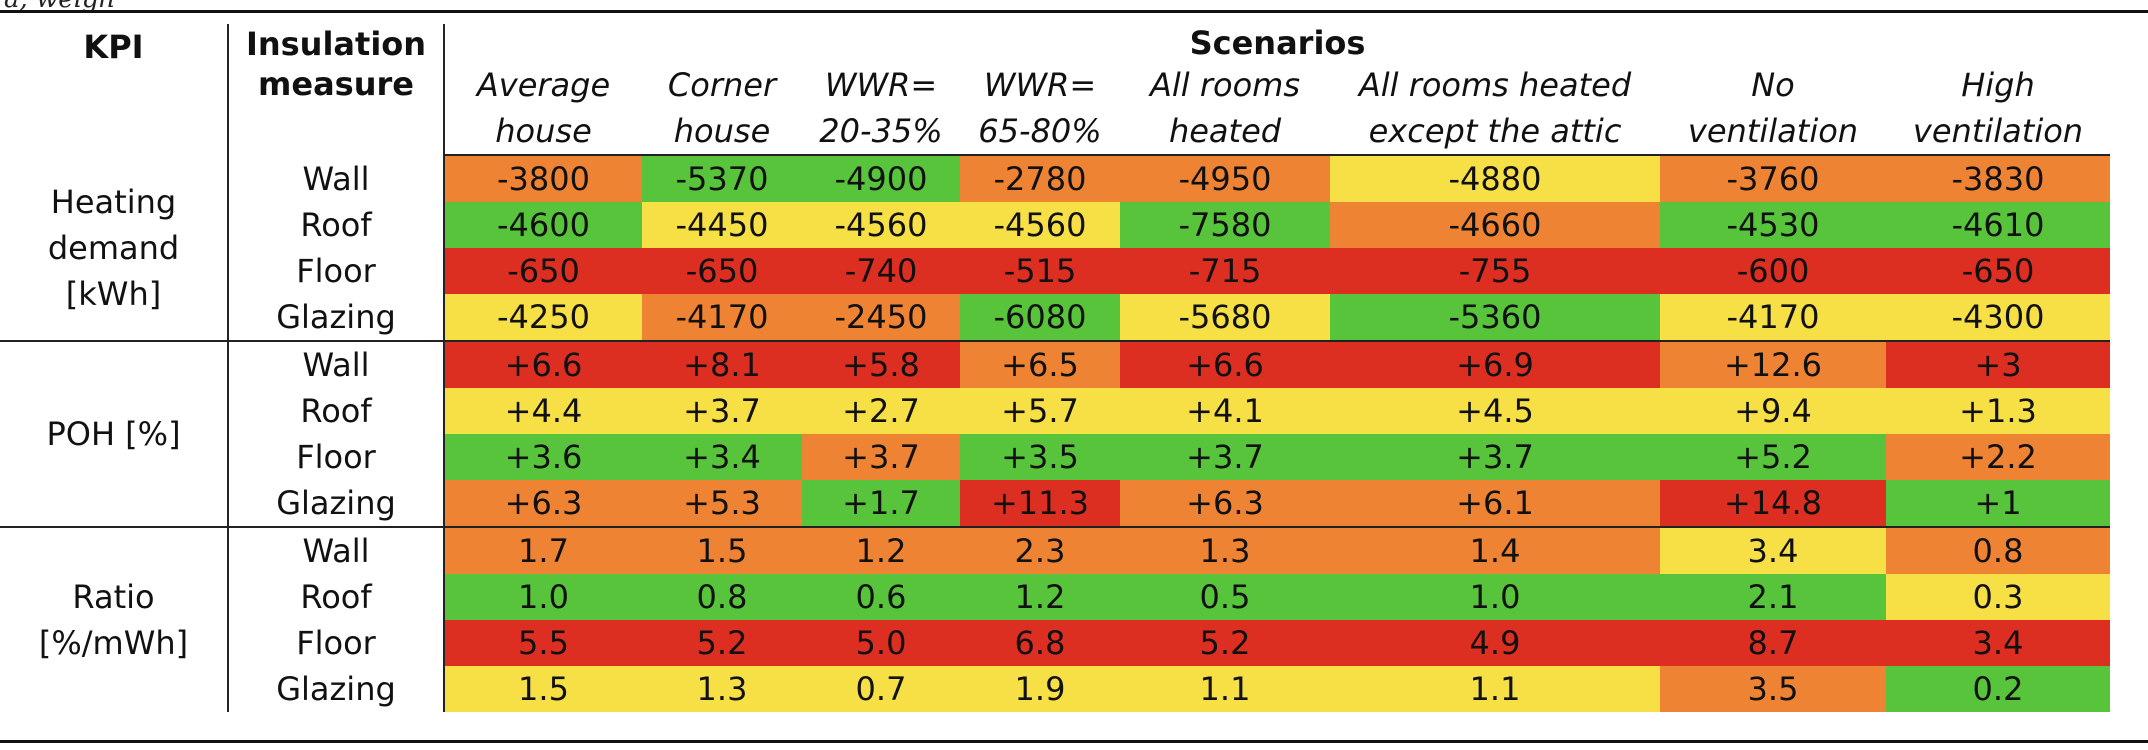 The image size is (2148, 750). Describe the element at coordinates (1040, 271) in the screenshot. I see `value-cell: -515` at that location.